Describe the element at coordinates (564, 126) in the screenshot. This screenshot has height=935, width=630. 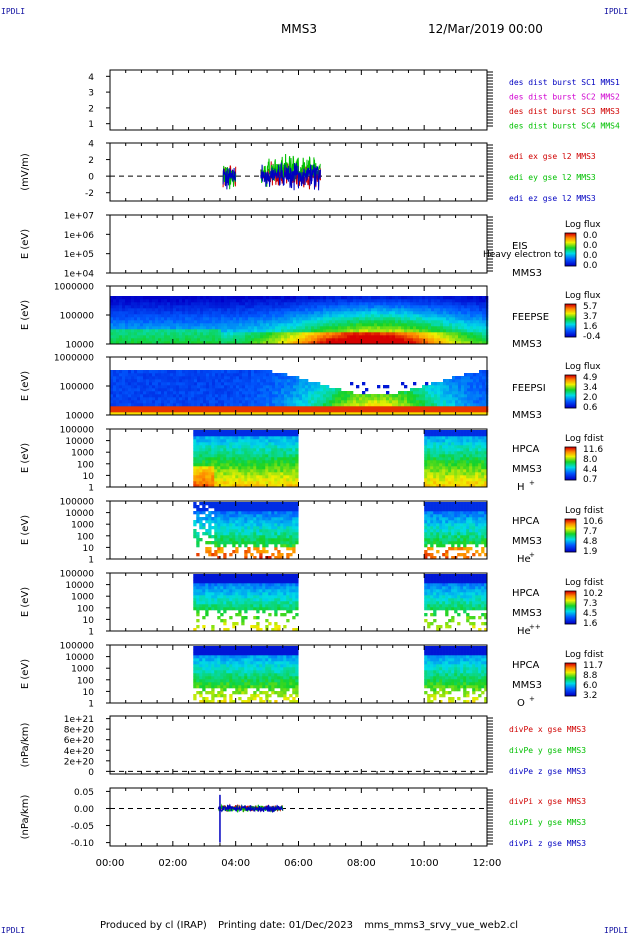
I see `legend-entry: des dist burst SC4 MMS4` at that location.